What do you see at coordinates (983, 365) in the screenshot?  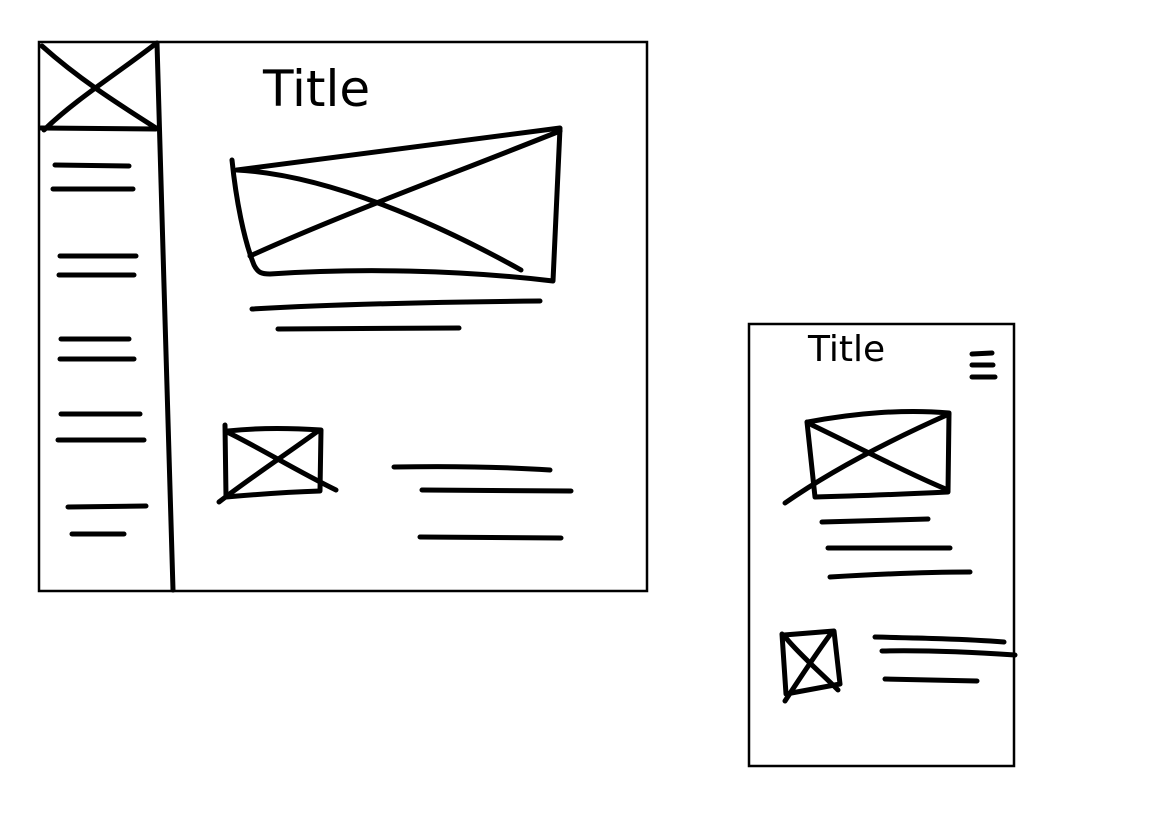 I see `hamburger-menu-icon` at bounding box center [983, 365].